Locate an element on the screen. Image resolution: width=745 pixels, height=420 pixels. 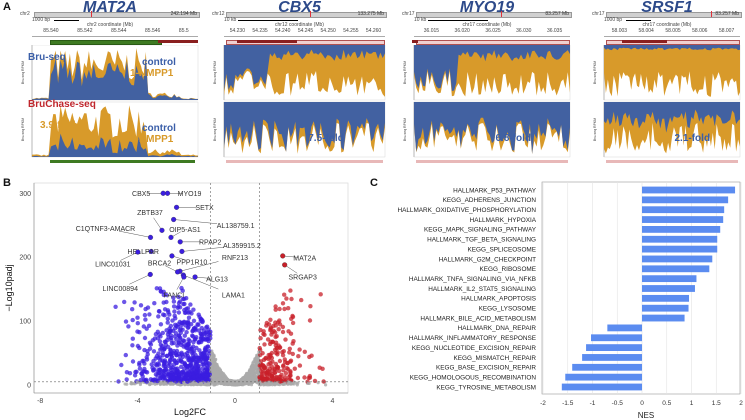
coordinate-tick: 36.025 is located at coordinates (493, 31).